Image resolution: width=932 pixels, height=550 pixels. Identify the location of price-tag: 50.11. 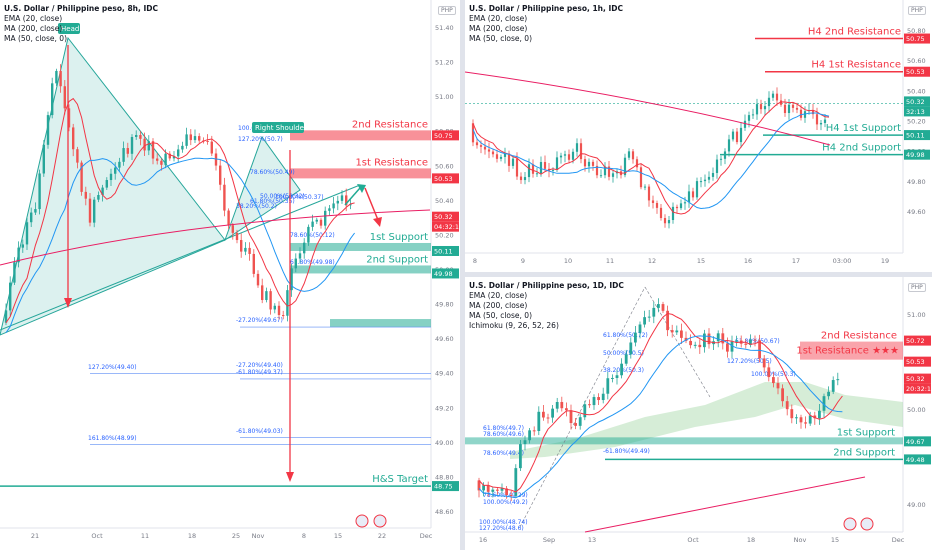
(915, 136).